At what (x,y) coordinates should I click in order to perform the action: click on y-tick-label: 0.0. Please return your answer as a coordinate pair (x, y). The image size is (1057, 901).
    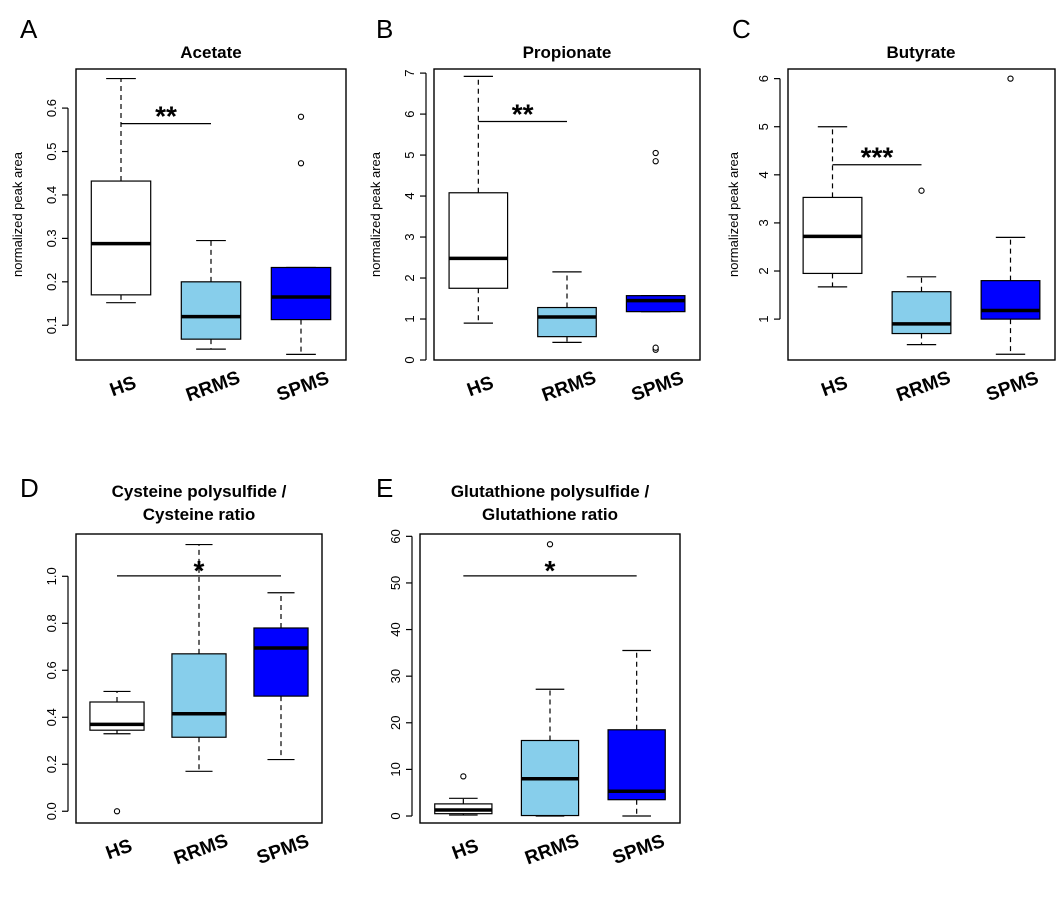
    Looking at the image, I should click on (51, 811).